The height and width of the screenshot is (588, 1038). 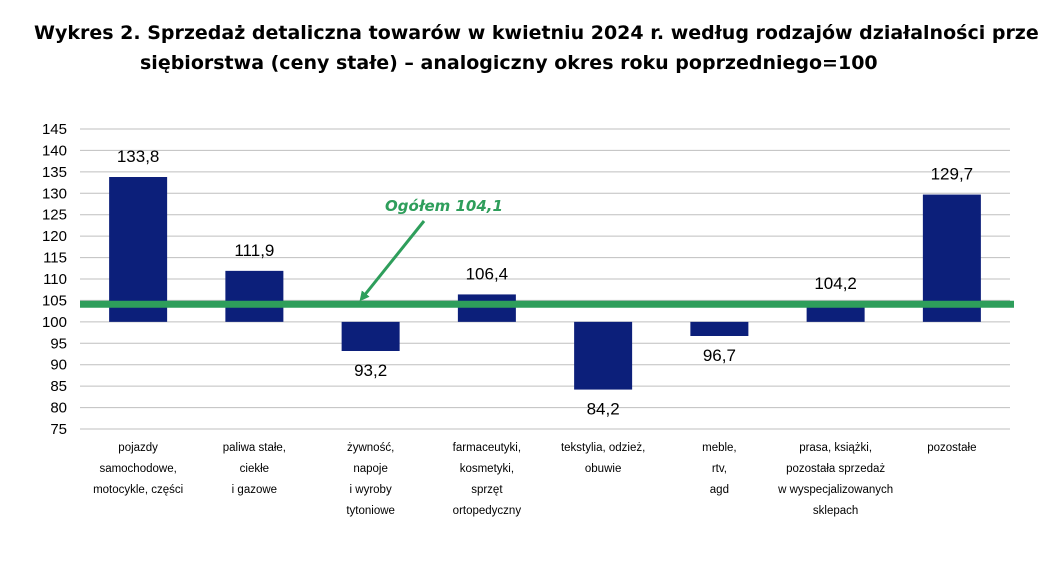 I want to click on category-label-line: i wyroby, so click(x=371, y=490).